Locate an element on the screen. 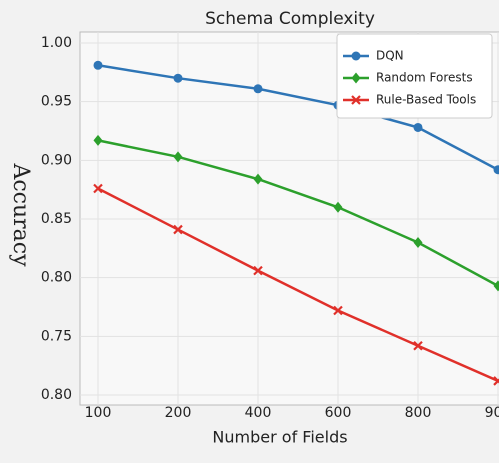 Image resolution: width=499 pixels, height=463 pixels. x-tick-label: 800 is located at coordinates (418, 413).